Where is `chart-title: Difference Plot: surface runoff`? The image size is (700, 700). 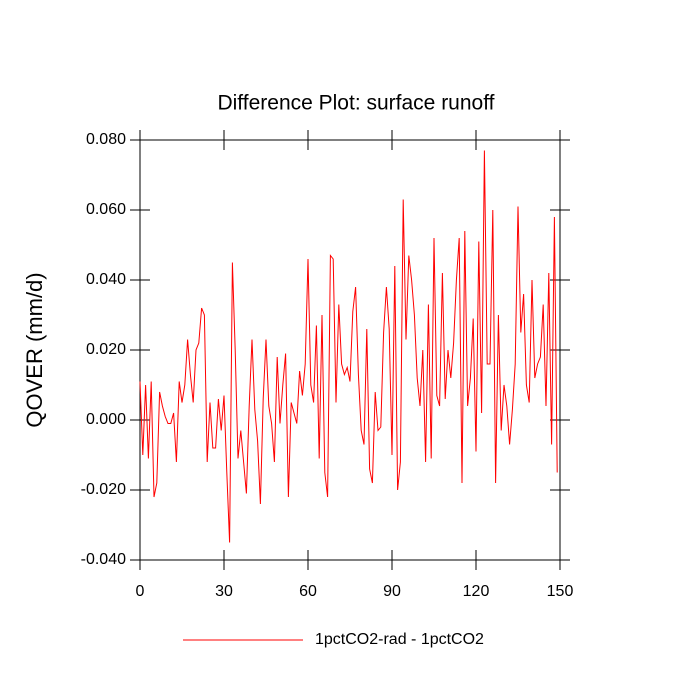
chart-title: Difference Plot: surface runoff is located at coordinates (355, 103).